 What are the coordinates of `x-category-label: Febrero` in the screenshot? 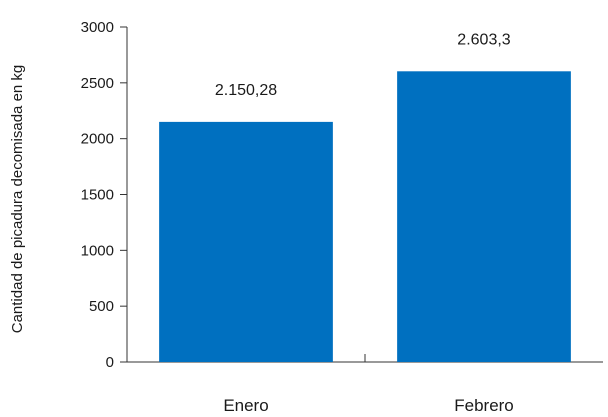 It's located at (484, 405).